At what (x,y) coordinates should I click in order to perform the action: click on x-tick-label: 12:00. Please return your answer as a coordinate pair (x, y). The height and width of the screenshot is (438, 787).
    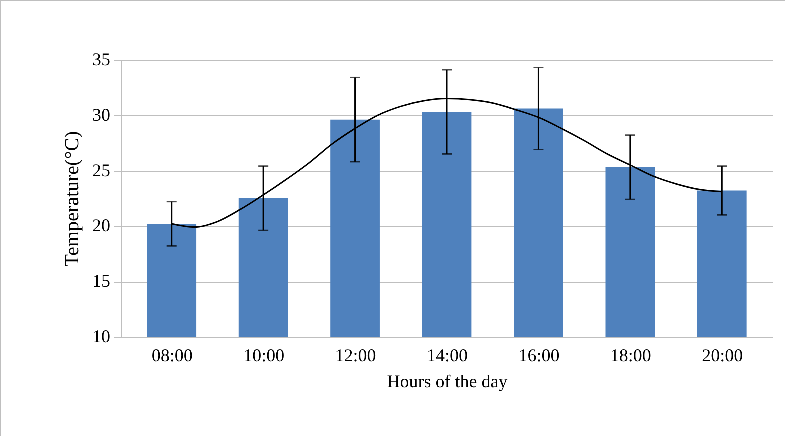
    Looking at the image, I should click on (355, 356).